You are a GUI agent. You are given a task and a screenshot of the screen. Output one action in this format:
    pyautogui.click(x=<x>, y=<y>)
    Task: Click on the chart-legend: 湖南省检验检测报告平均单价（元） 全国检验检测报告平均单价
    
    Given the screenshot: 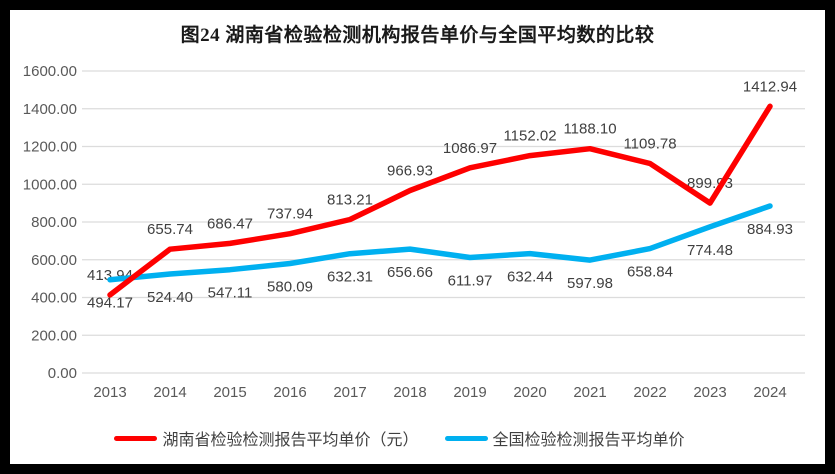 What is the action you would take?
    pyautogui.click(x=408, y=438)
    